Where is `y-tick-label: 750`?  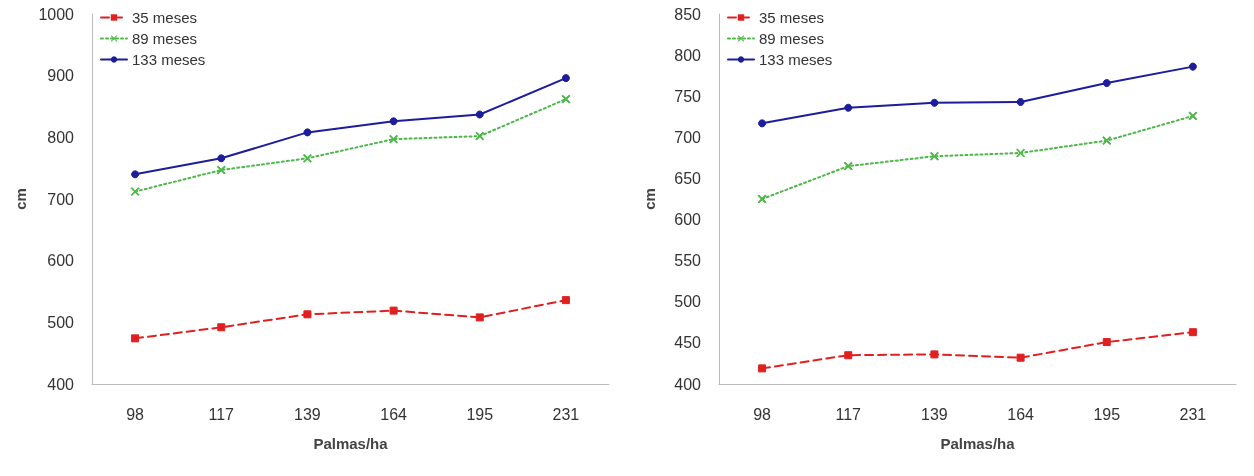
y-tick-label: 750 is located at coordinates (688, 96).